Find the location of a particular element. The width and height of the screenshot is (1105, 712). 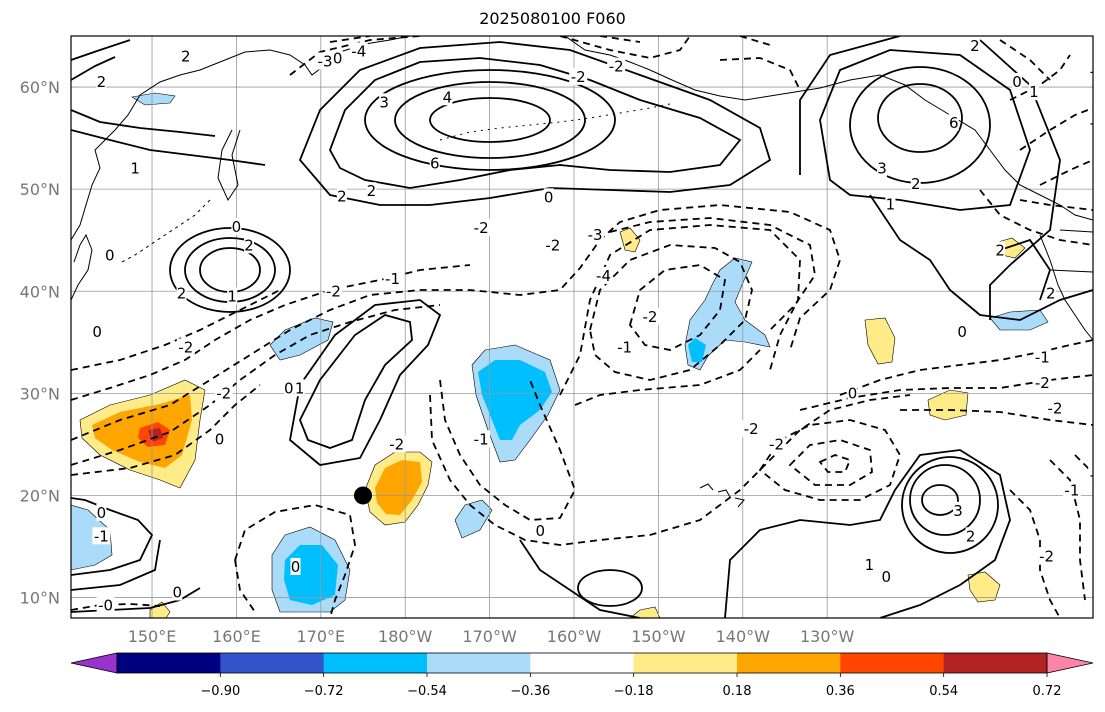

storm-location-marker is located at coordinates (363, 495).